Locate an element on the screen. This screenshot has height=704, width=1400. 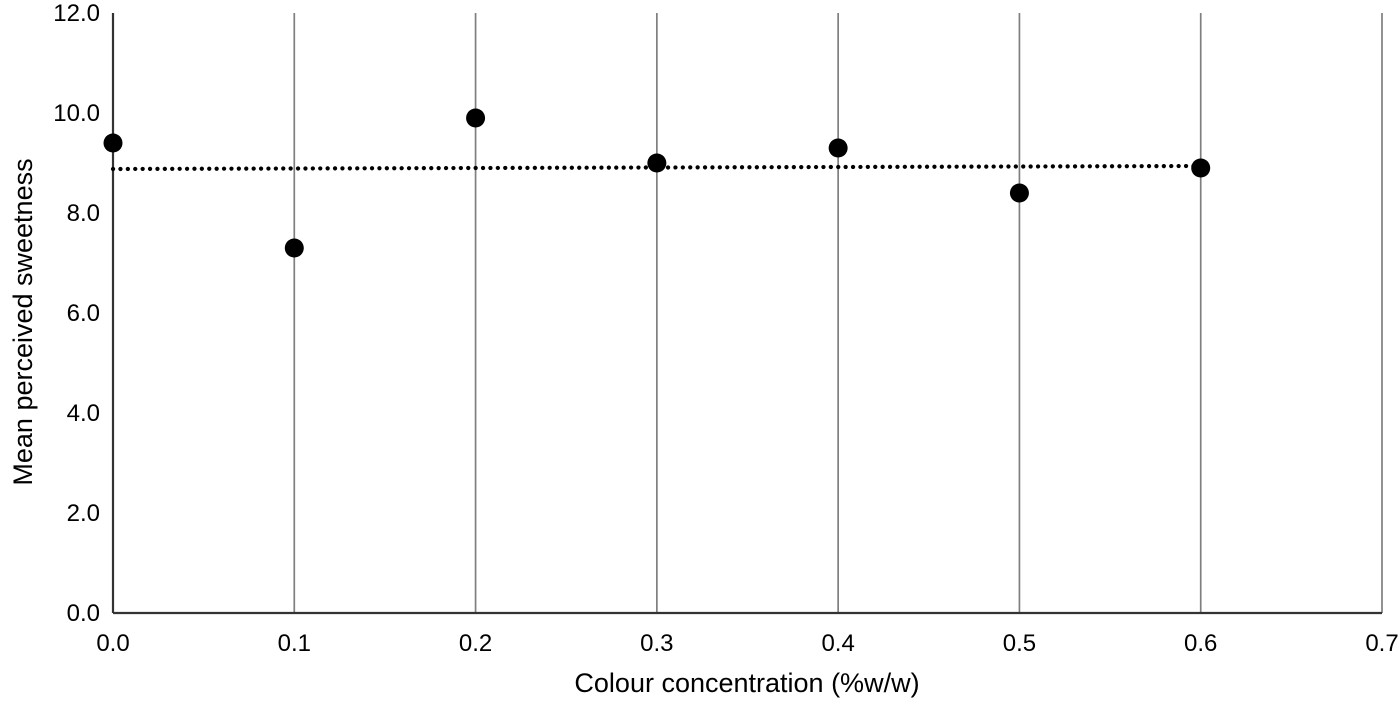
x-tick-label-0.0: 0.0 is located at coordinates (112, 643).